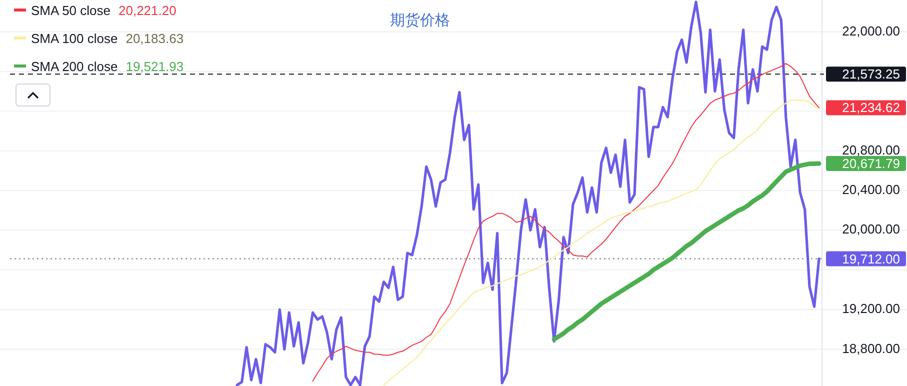  Describe the element at coordinates (871, 229) in the screenshot. I see `y-tick-label: 20,000.00` at that location.